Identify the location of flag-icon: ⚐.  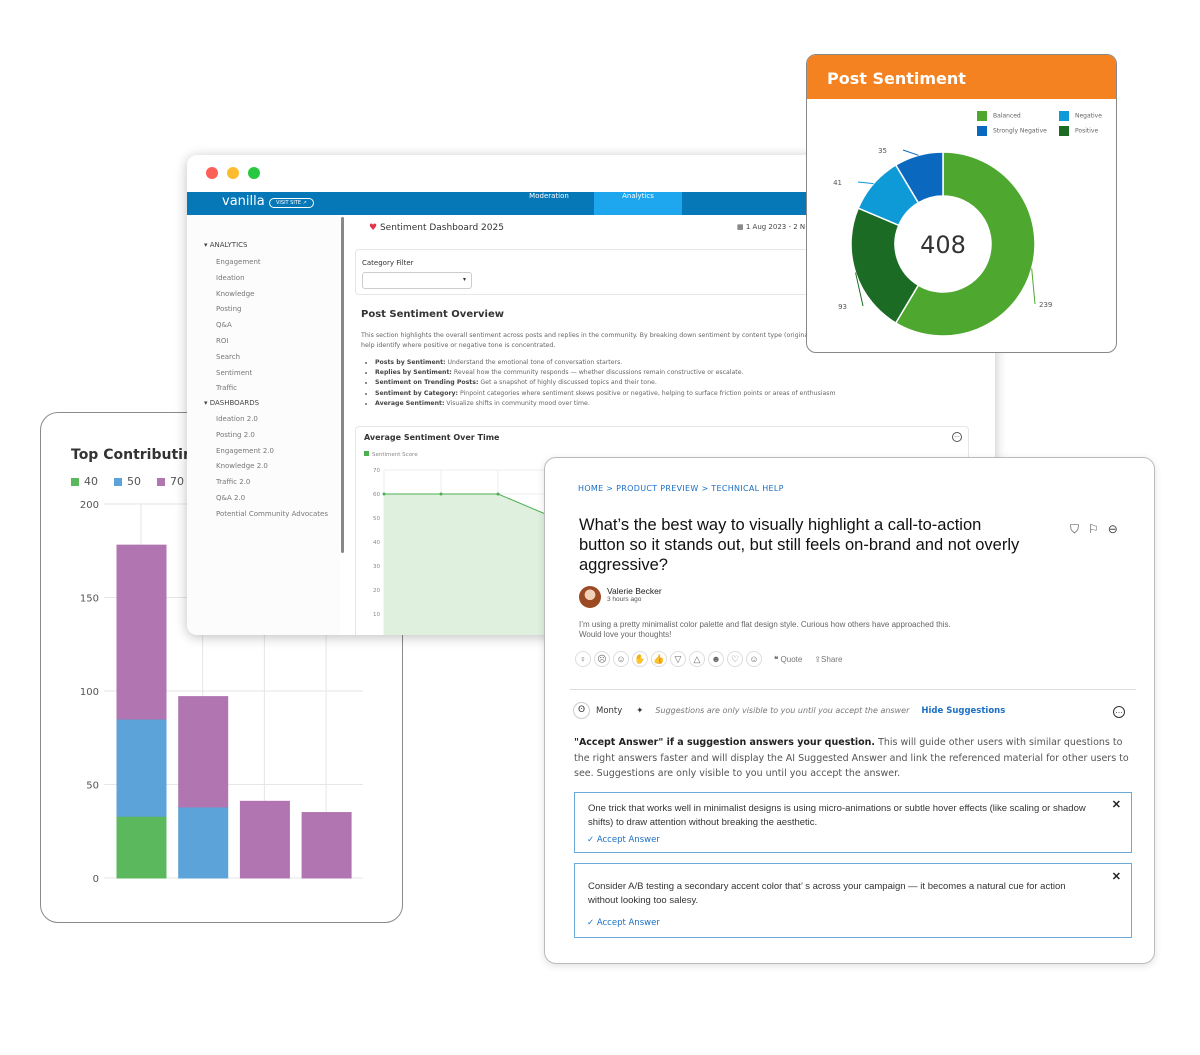
(1093, 529).